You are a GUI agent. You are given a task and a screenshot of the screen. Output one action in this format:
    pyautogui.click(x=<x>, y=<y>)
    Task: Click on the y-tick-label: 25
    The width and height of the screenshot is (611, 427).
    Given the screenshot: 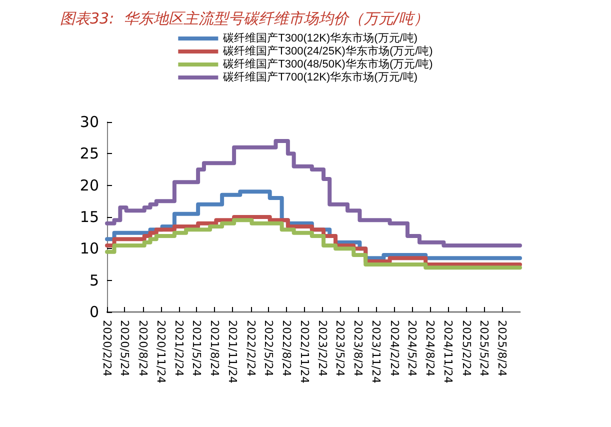 What is the action you would take?
    pyautogui.click(x=89, y=153)
    